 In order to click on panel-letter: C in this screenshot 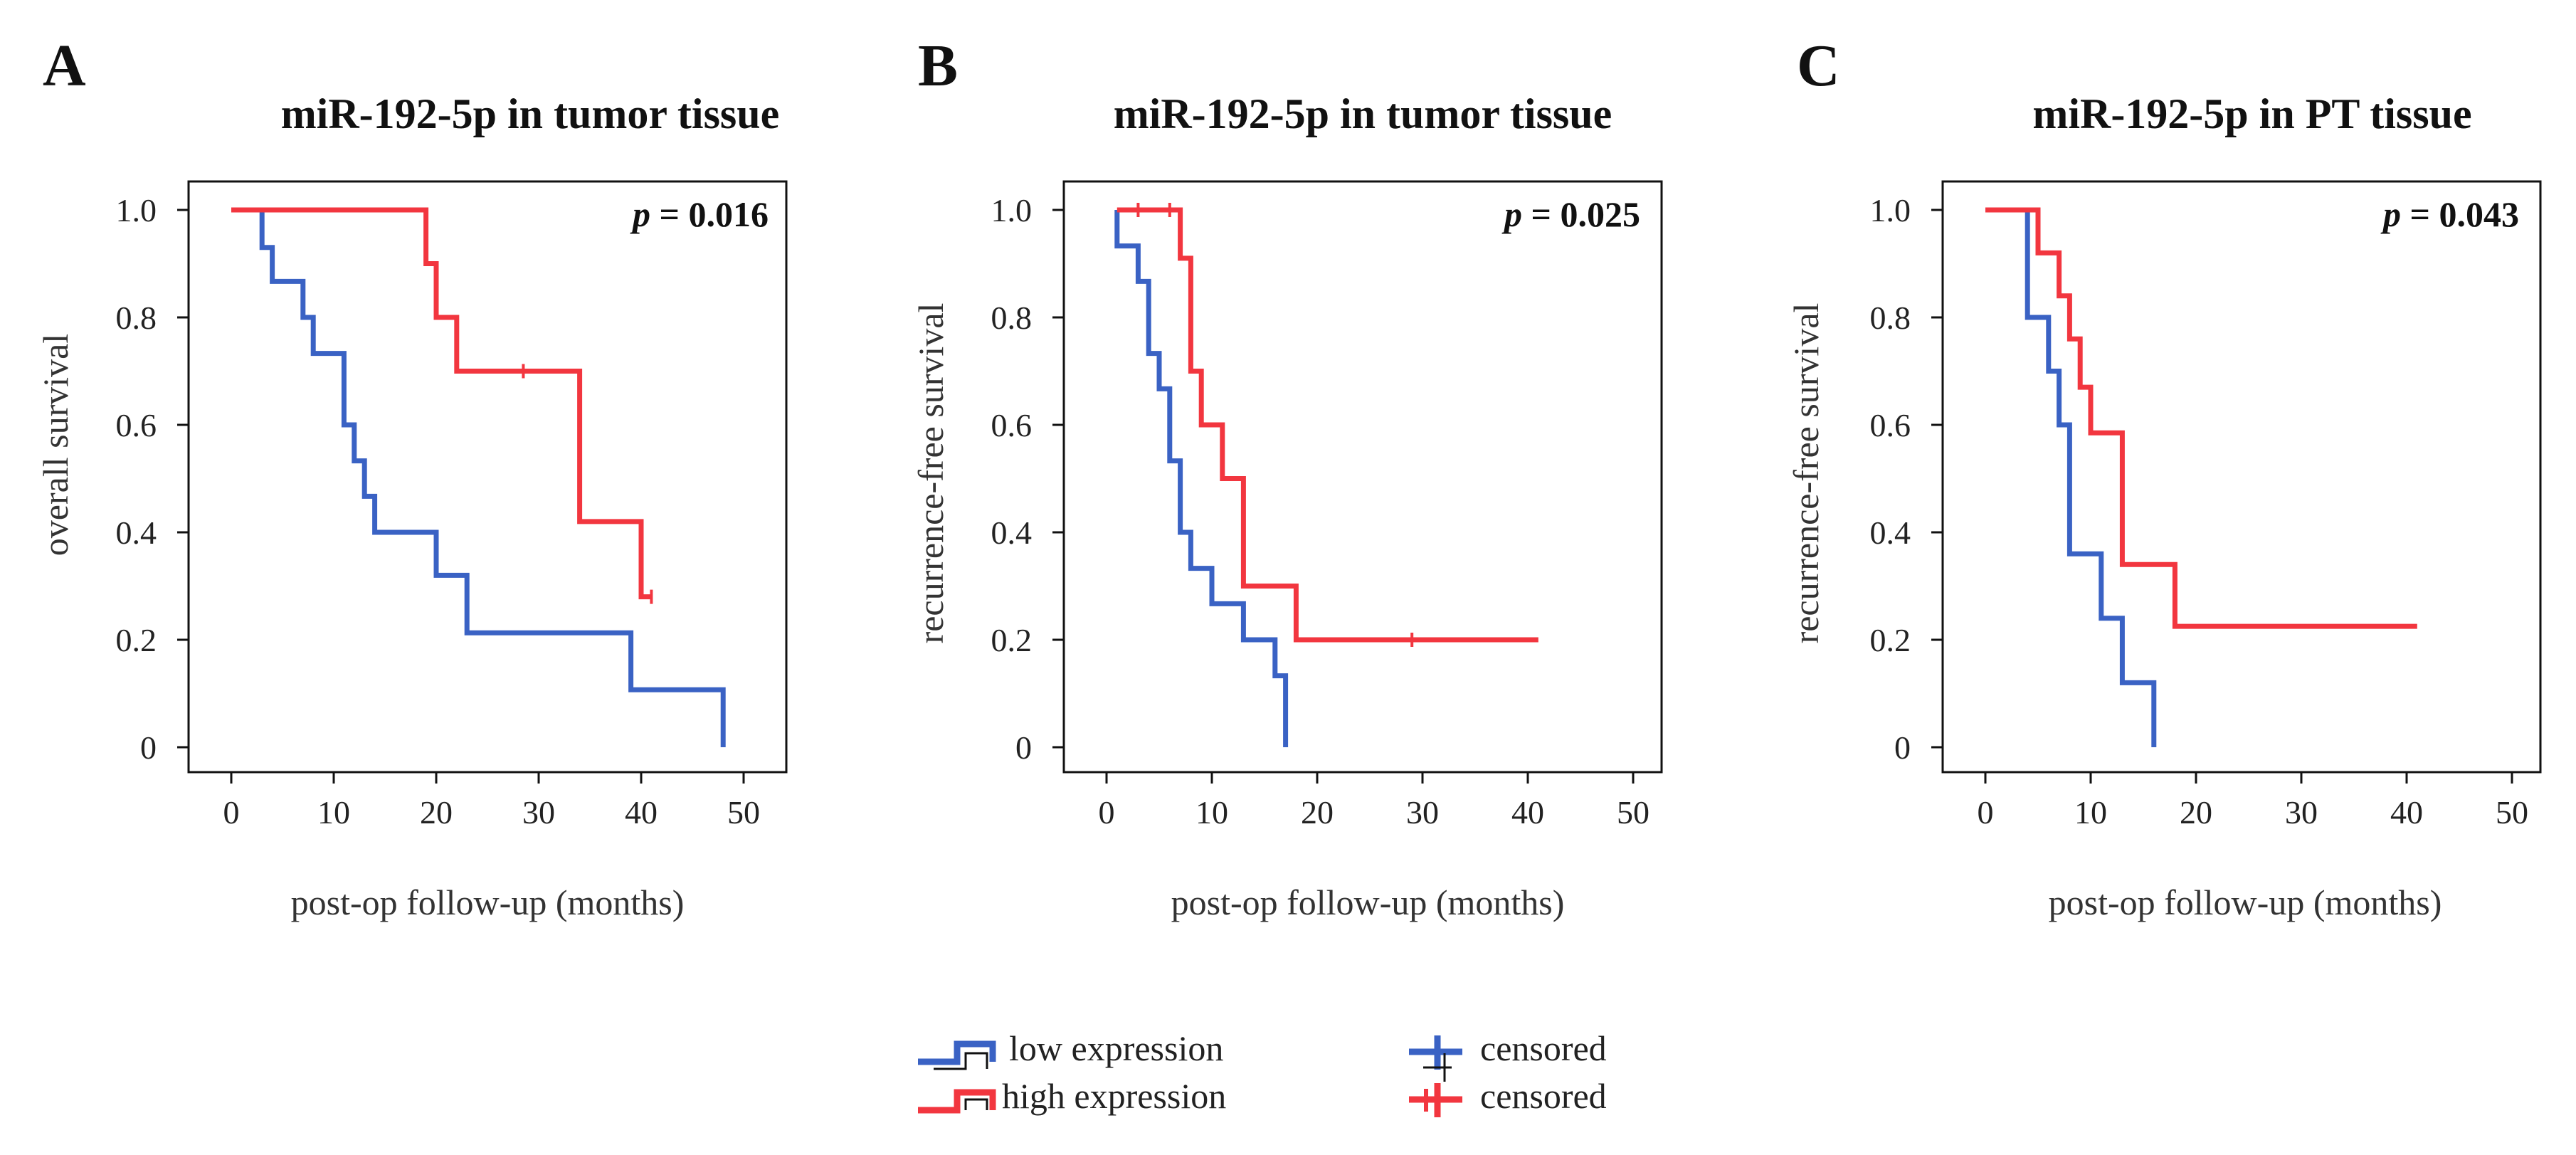, I will do `click(1818, 66)`.